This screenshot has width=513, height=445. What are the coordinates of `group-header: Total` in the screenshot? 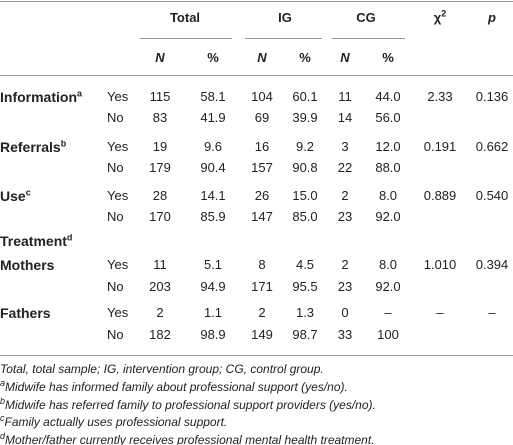 It's located at (185, 17).